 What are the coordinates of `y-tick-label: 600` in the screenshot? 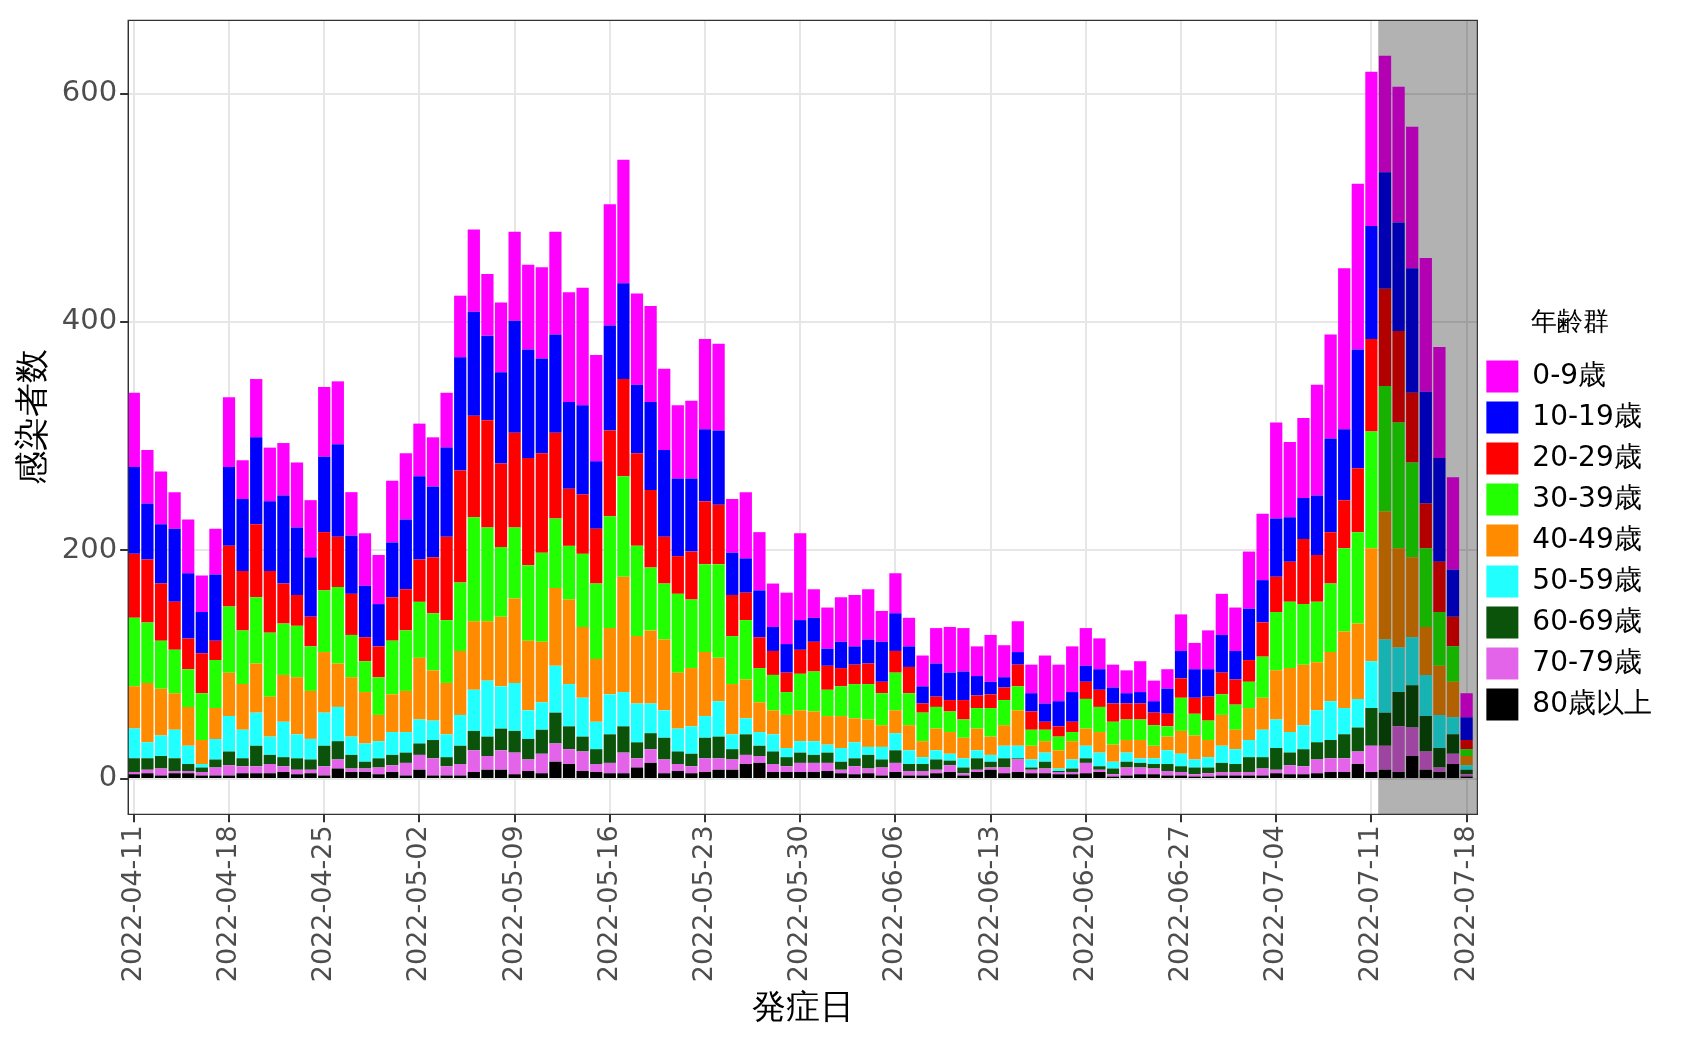 It's located at (89, 91).